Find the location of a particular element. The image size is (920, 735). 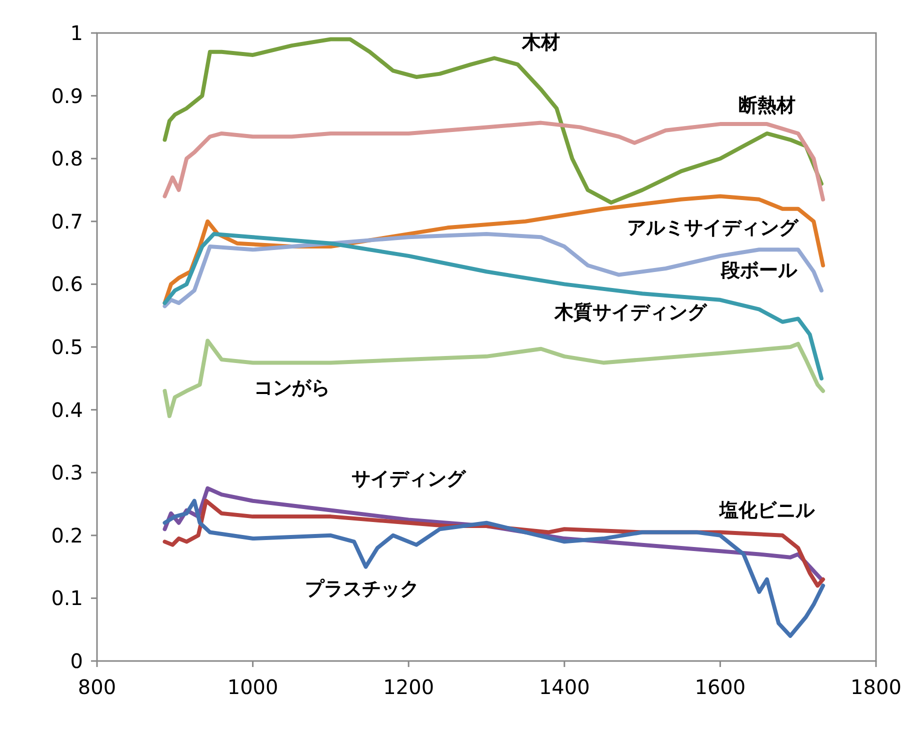

series-label: アルミサイディング is located at coordinates (712, 227).